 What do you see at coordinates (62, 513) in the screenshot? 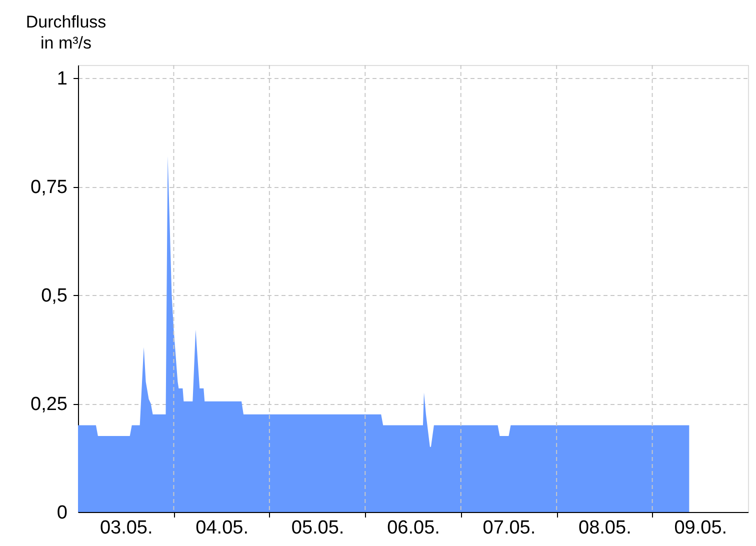
I see `y-tick-label: 0` at bounding box center [62, 513].